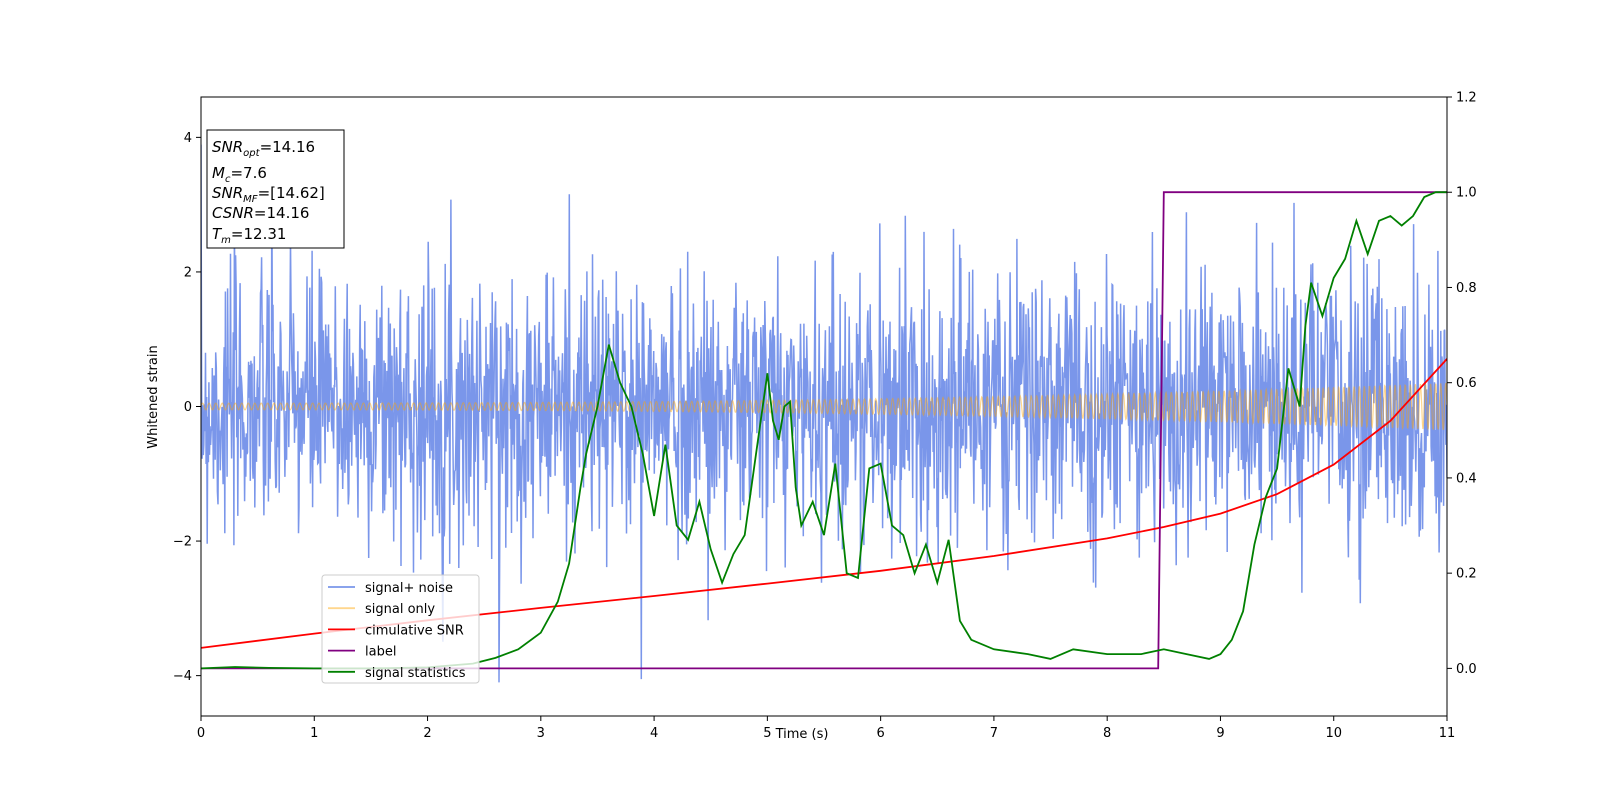 The image size is (1600, 804). Describe the element at coordinates (409, 588) in the screenshot. I see `legend-label: signal+ noise` at that location.